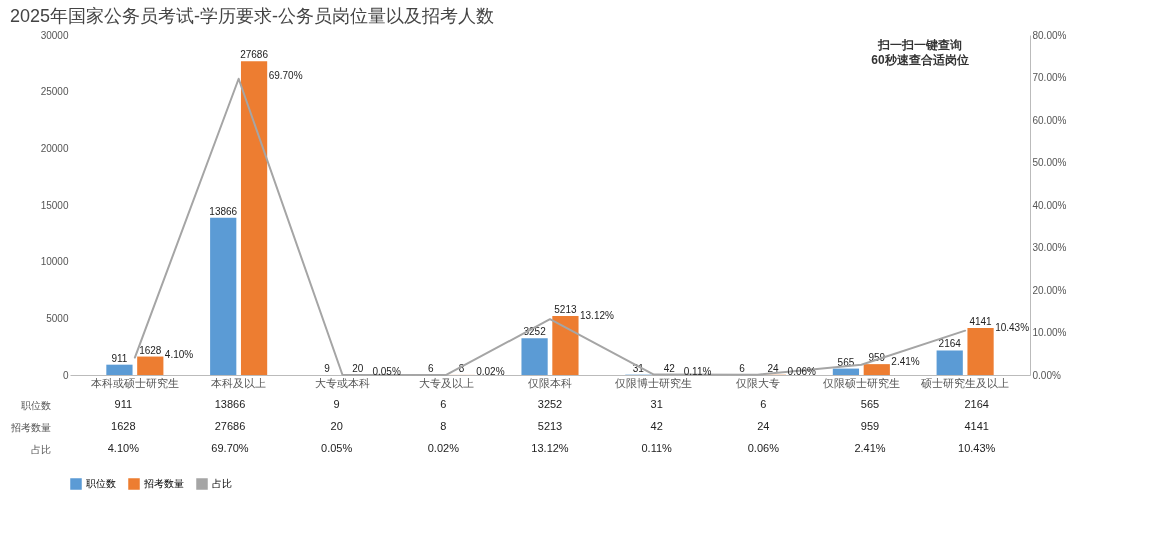 The width and height of the screenshot is (1152, 555). Describe the element at coordinates (654, 382) in the screenshot. I see `x-tick-label: 仅限博士研究生` at that location.